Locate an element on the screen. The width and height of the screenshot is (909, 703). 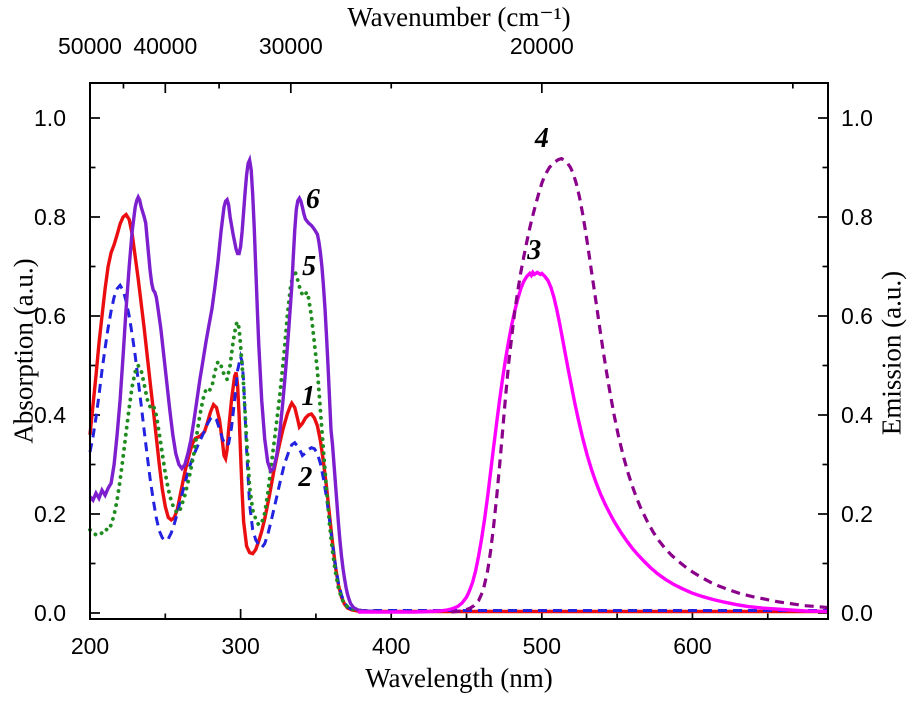
emission-tick-label: 0.2 is located at coordinates (857, 514).